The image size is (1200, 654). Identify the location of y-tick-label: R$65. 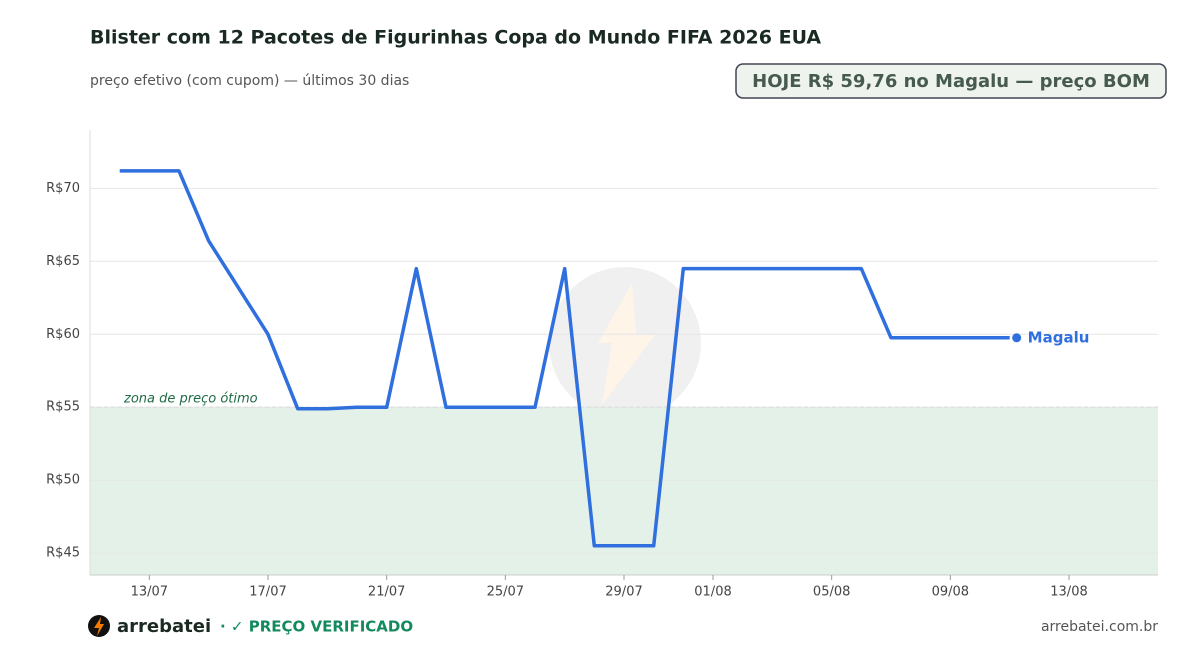
(63, 261).